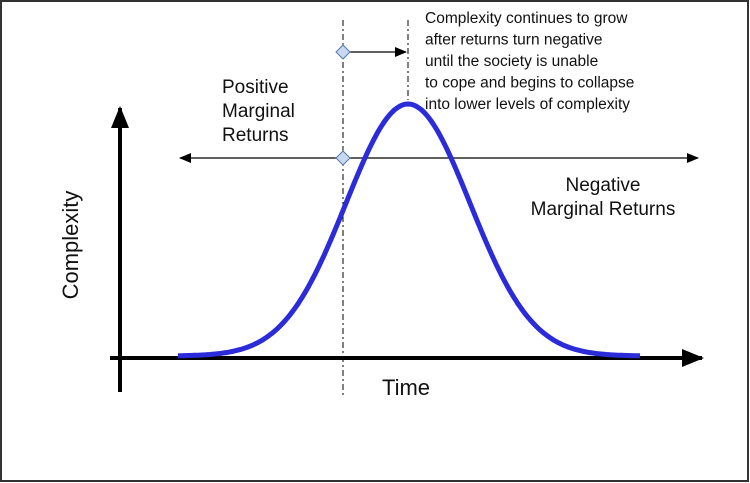 The width and height of the screenshot is (750, 483). What do you see at coordinates (529, 83) in the screenshot?
I see `annotation-line: to cope and begins to collapse` at bounding box center [529, 83].